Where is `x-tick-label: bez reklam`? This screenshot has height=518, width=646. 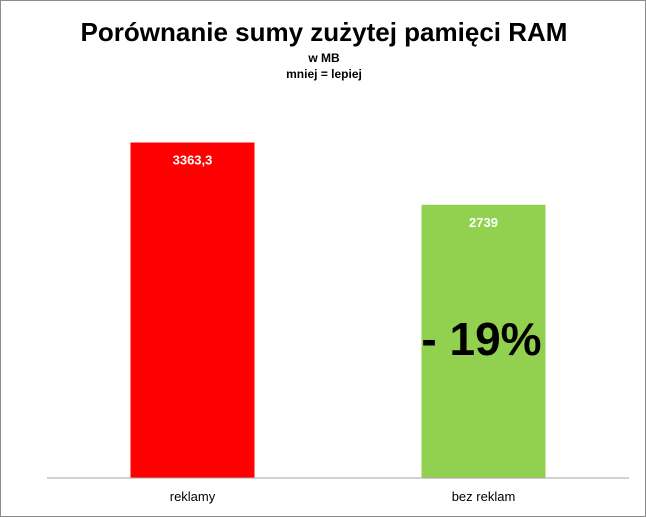 x-tick-label: bez reklam is located at coordinates (484, 496).